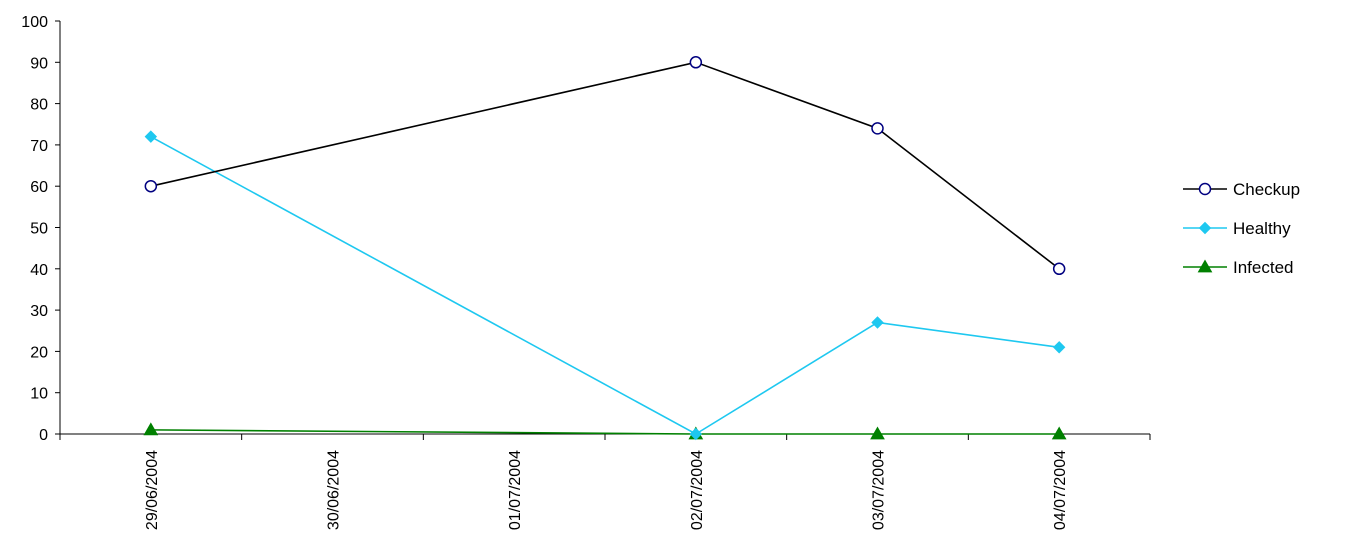 The height and width of the screenshot is (548, 1361). Describe the element at coordinates (39, 311) in the screenshot. I see `y-tick-label: 30` at that location.